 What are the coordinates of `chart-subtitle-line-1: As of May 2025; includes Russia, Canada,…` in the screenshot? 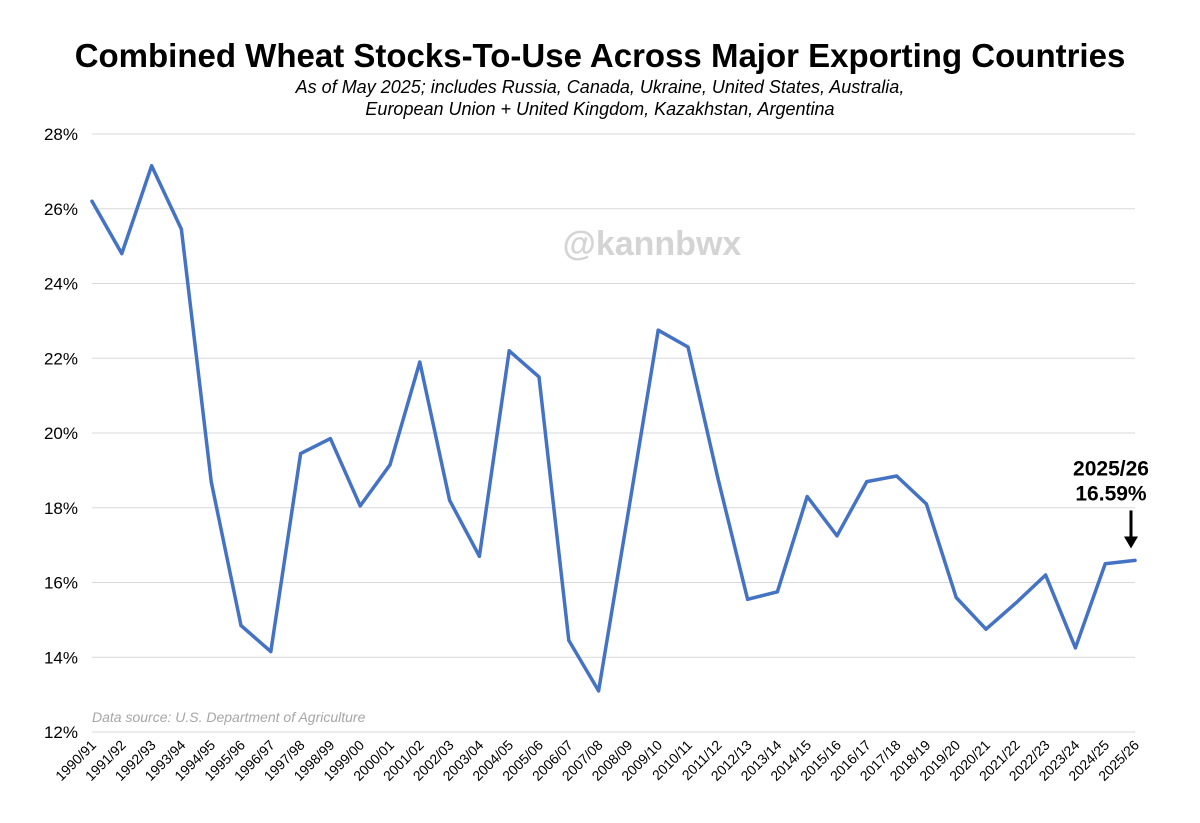 It's located at (600, 87).